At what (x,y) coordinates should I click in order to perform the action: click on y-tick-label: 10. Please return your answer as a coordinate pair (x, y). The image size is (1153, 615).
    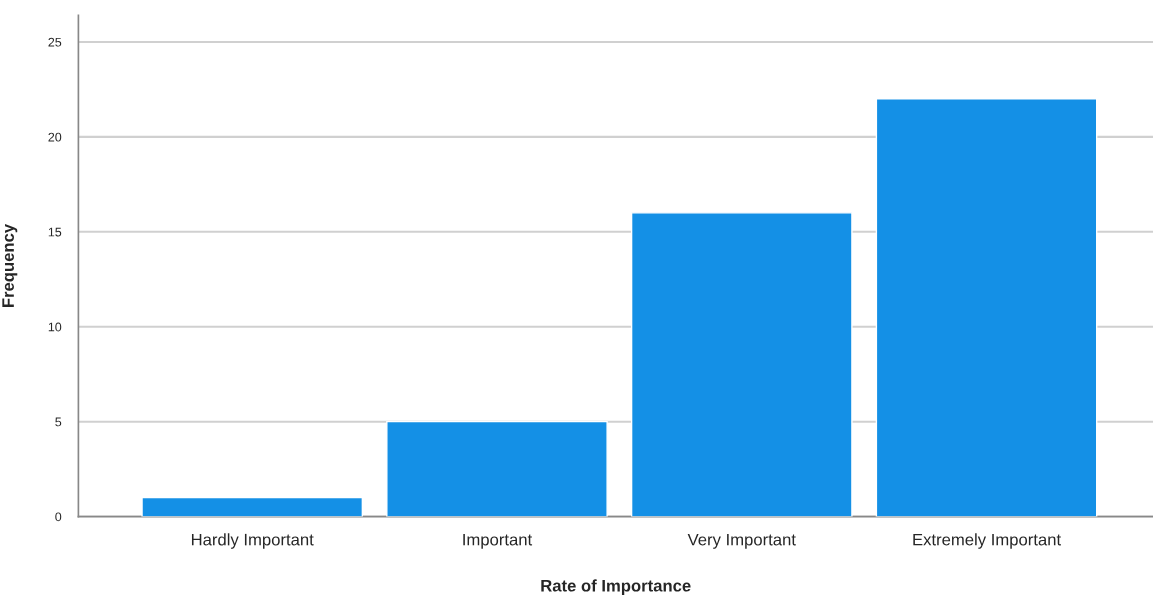
    Looking at the image, I should click on (55, 327).